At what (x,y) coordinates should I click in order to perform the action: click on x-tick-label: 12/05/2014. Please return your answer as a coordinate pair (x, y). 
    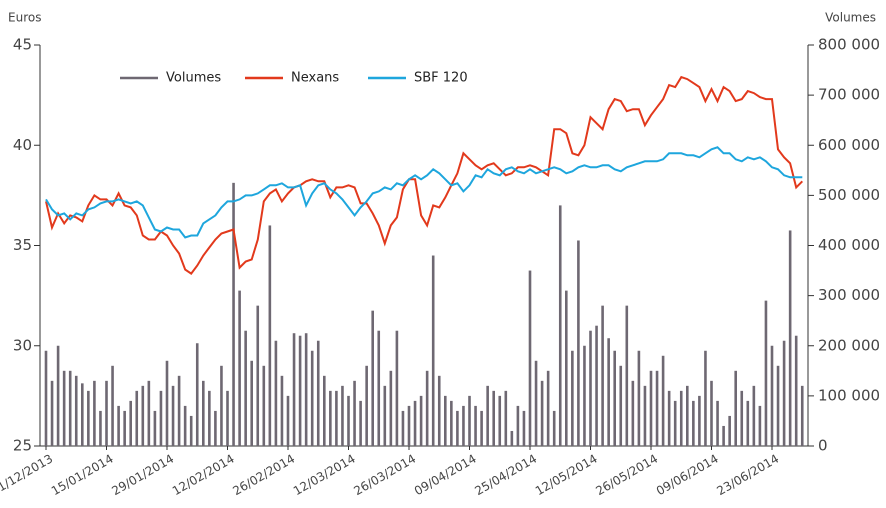
    Looking at the image, I should click on (566, 475).